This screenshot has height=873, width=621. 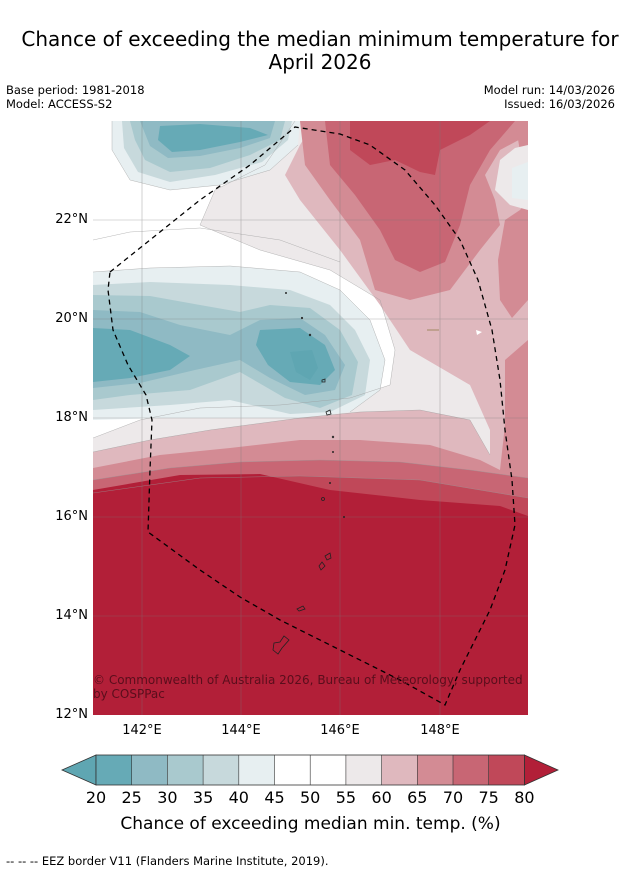 I want to click on cb-tick-60: 60, so click(x=381, y=797).